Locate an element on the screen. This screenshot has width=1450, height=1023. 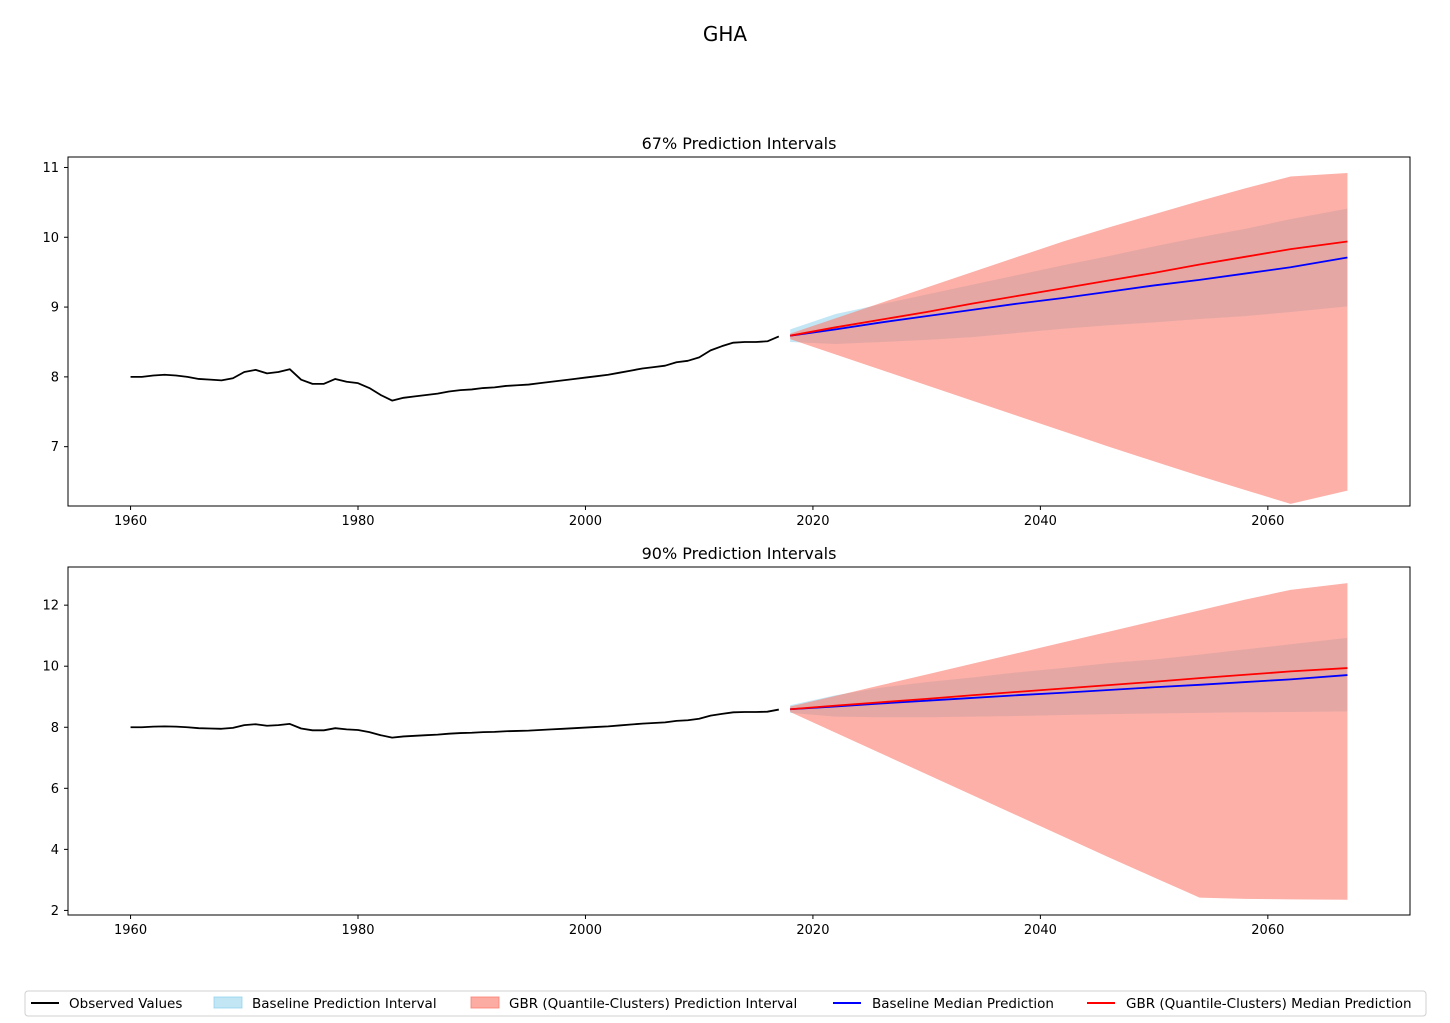
panel-67-observed-line is located at coordinates (455, 368).